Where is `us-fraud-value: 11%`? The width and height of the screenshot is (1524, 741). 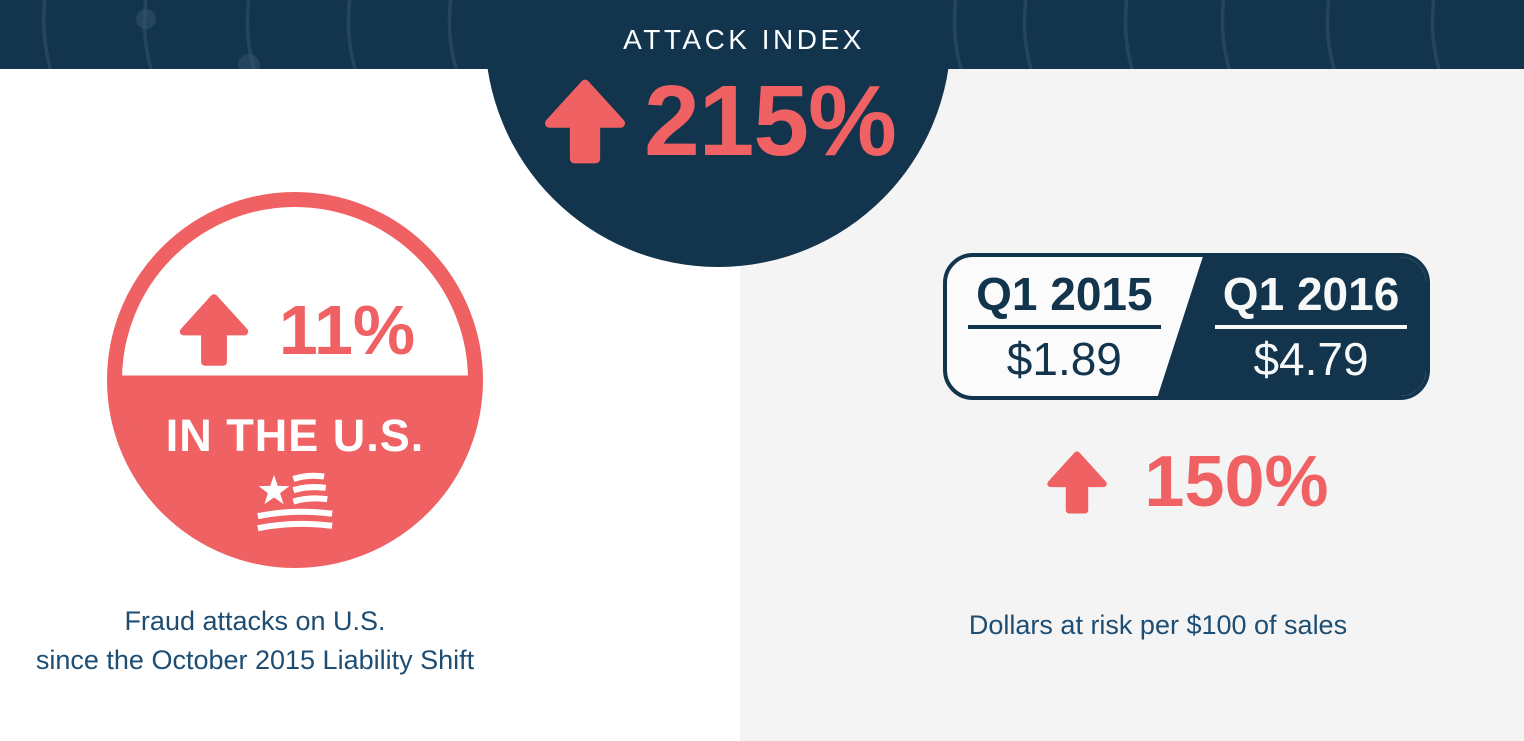 us-fraud-value: 11% is located at coordinates (347, 330).